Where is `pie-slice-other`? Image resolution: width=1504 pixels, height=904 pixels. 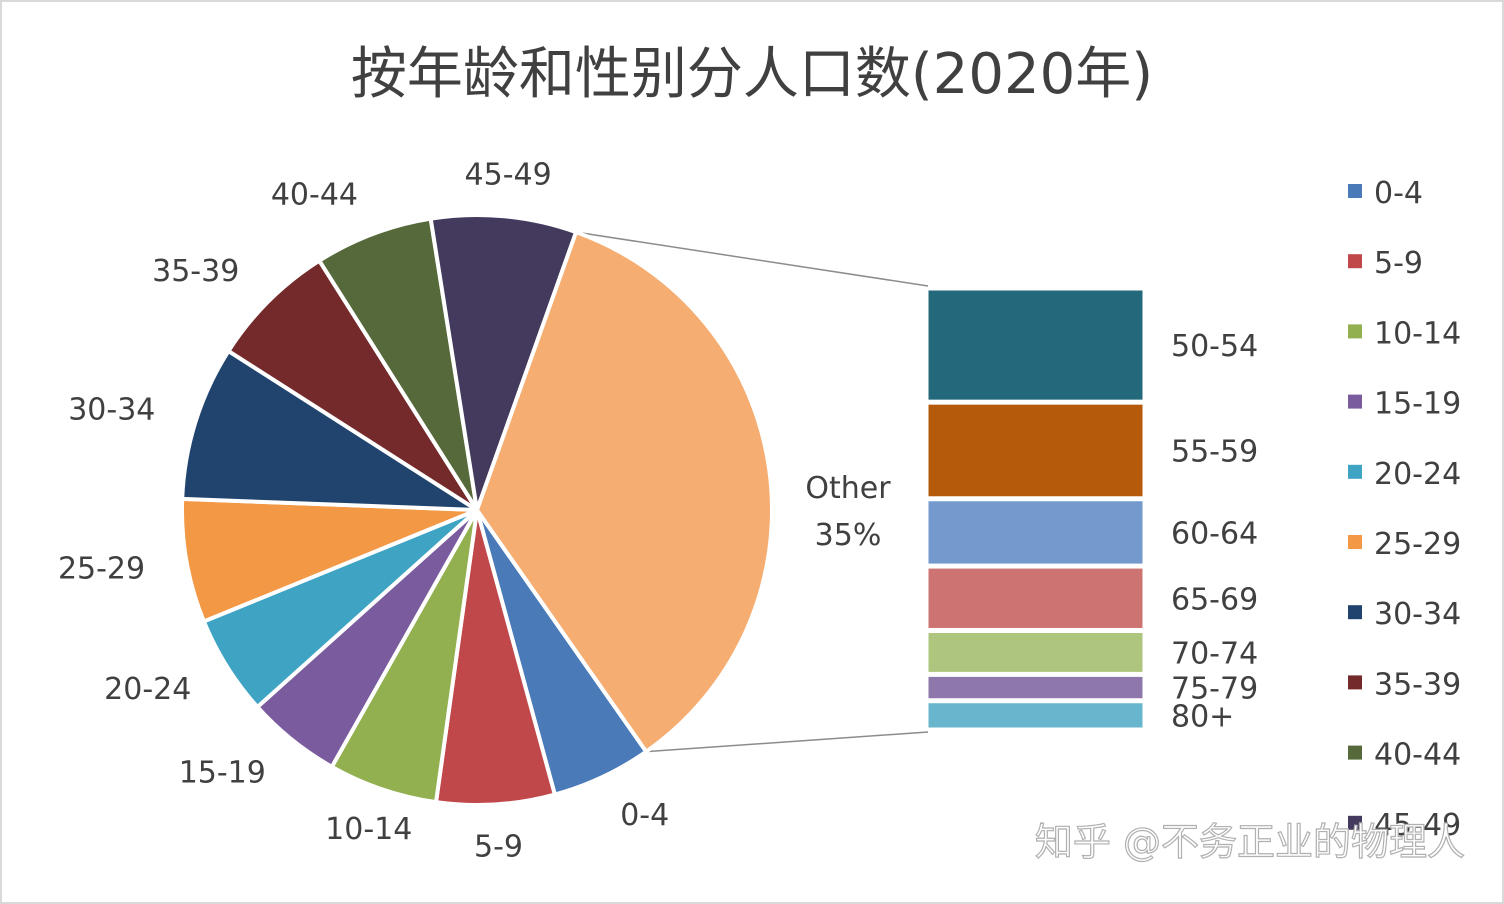
pie-slice-other is located at coordinates (624, 492).